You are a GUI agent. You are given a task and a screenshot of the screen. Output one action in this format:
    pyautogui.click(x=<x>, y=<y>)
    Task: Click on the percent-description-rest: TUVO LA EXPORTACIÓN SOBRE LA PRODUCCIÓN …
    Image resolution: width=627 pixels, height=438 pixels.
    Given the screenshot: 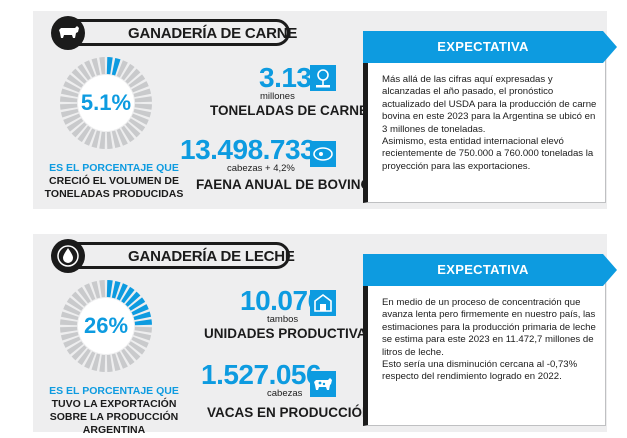 What is the action you would take?
    pyautogui.click(x=114, y=417)
    